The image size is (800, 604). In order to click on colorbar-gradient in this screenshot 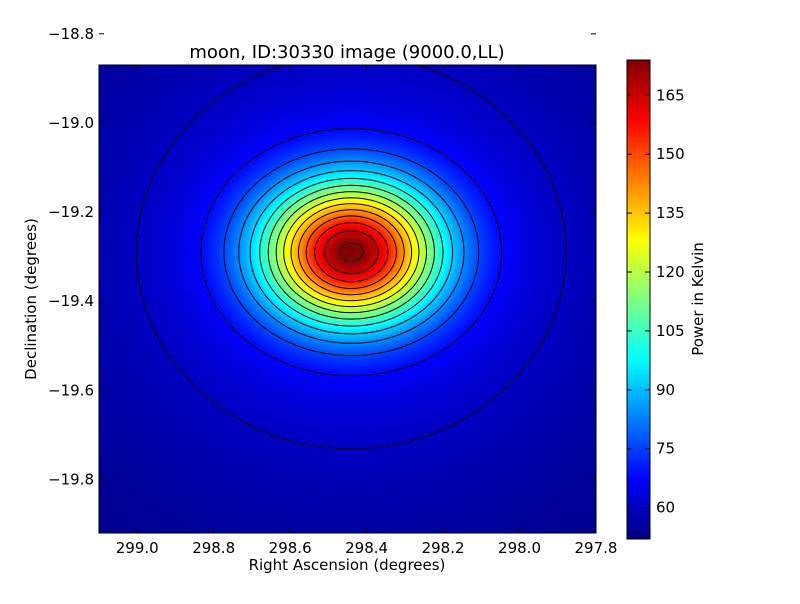, I will do `click(638, 299)`.